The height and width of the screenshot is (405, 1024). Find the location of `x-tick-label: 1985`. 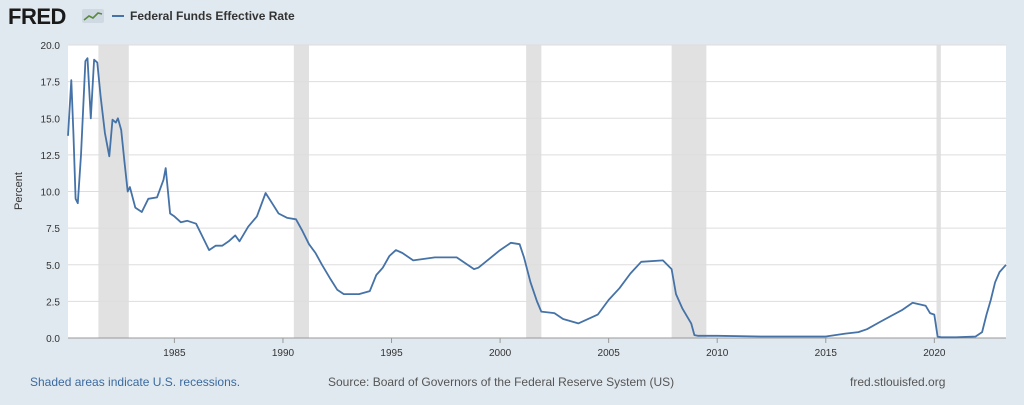

x-tick-label: 1985 is located at coordinates (174, 353).